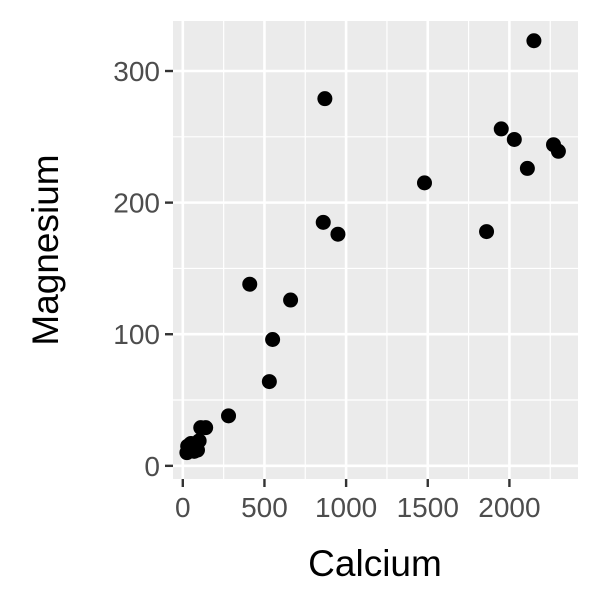 Image resolution: width=600 pixels, height=600 pixels. Describe the element at coordinates (45, 249) in the screenshot. I see `y-axis-title: Magnesium` at that location.